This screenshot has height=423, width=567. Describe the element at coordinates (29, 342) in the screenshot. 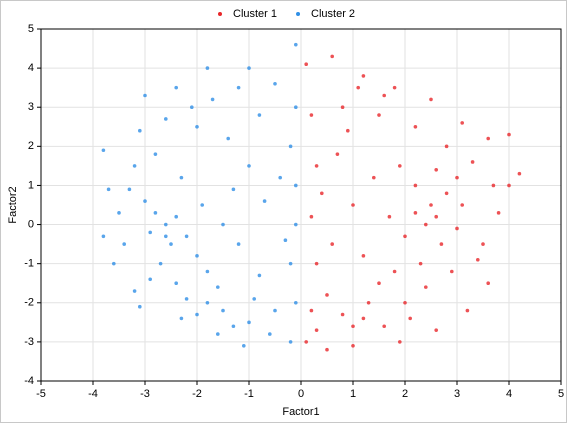

I see `y-tick-label: -3` at that location.